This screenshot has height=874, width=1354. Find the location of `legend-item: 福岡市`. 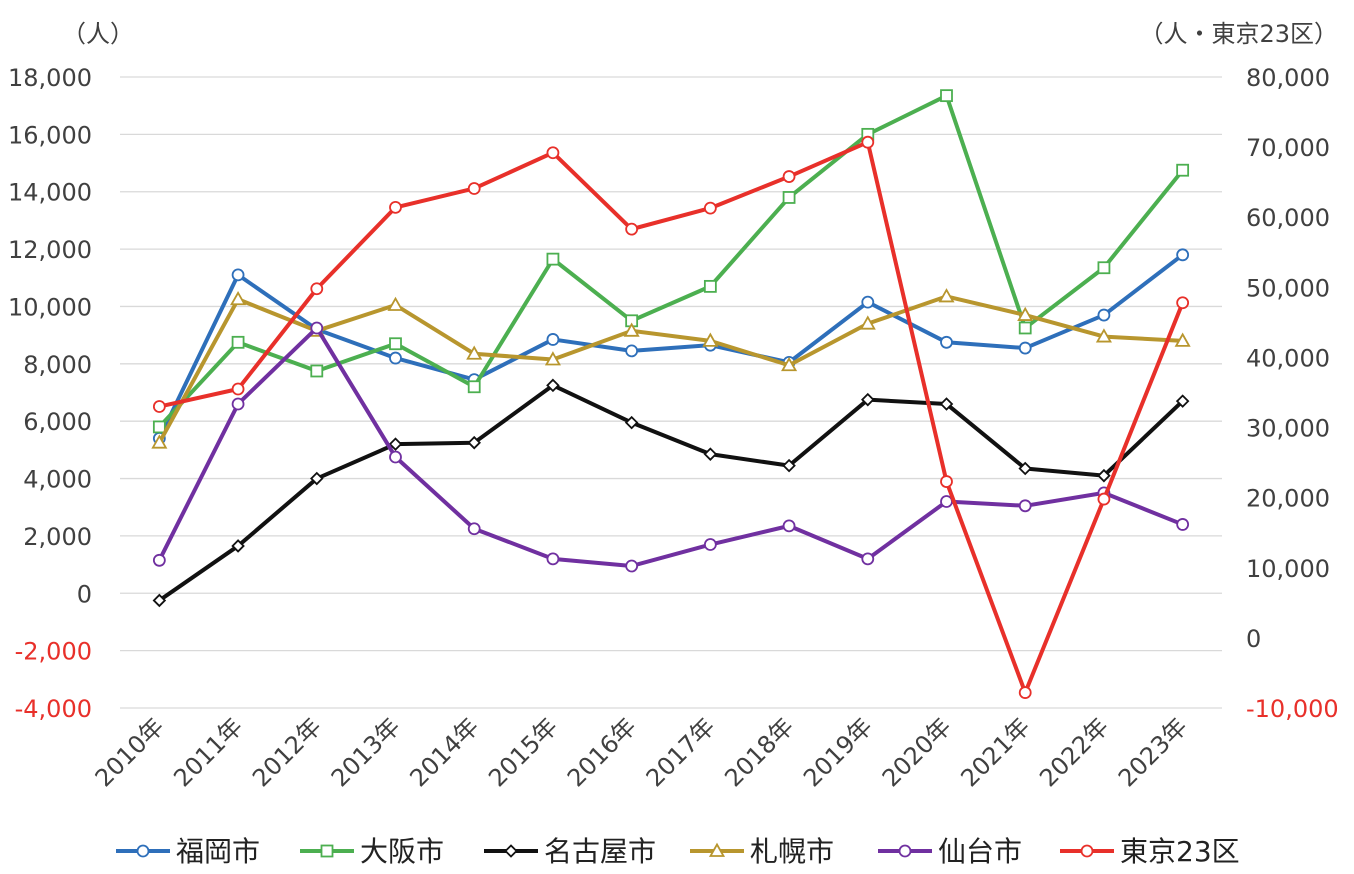

legend-item: 福岡市 is located at coordinates (188, 851).